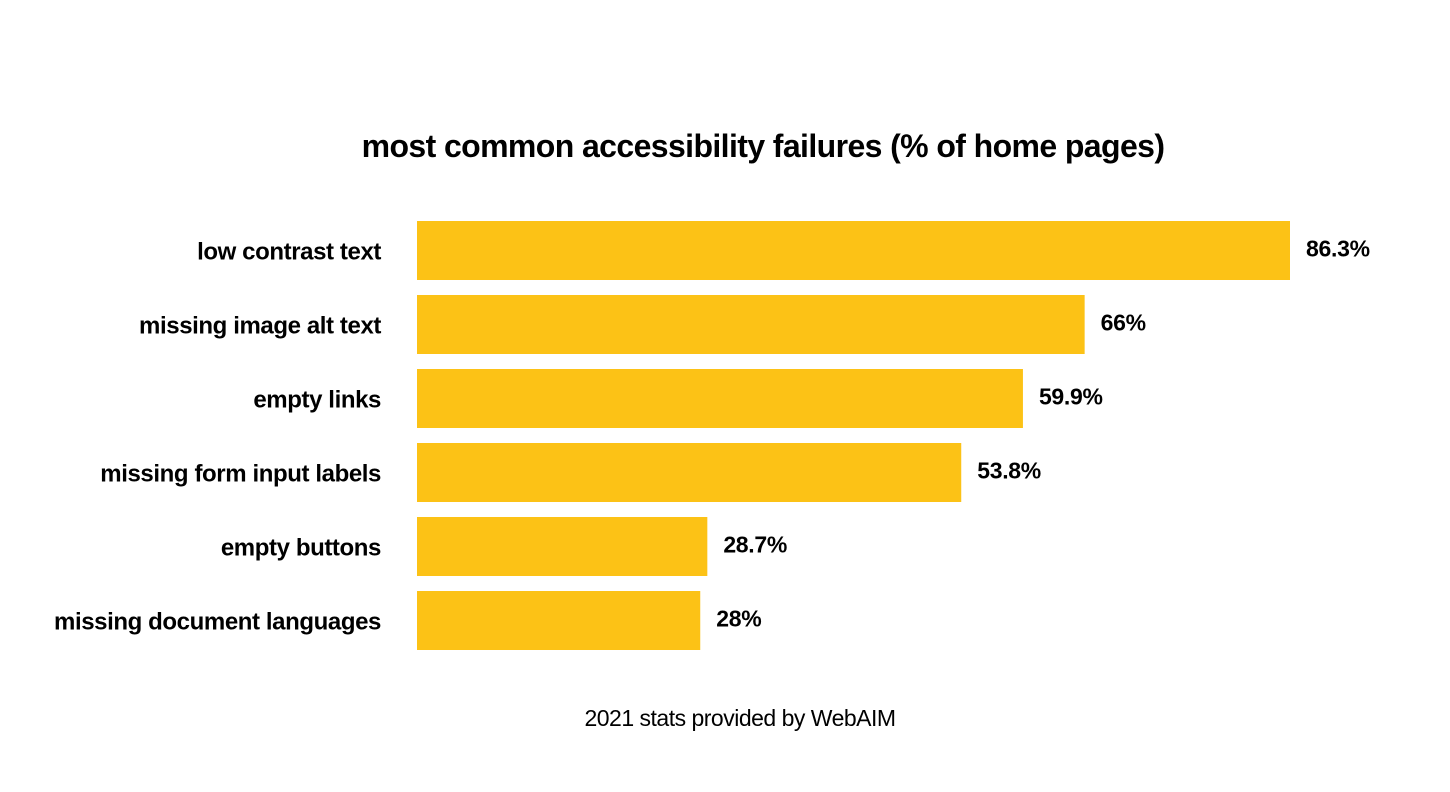 Image resolution: width=1450 pixels, height=792 pixels. What do you see at coordinates (740, 718) in the screenshot?
I see `source-footnote: 2021 stats provided by WebAIM` at bounding box center [740, 718].